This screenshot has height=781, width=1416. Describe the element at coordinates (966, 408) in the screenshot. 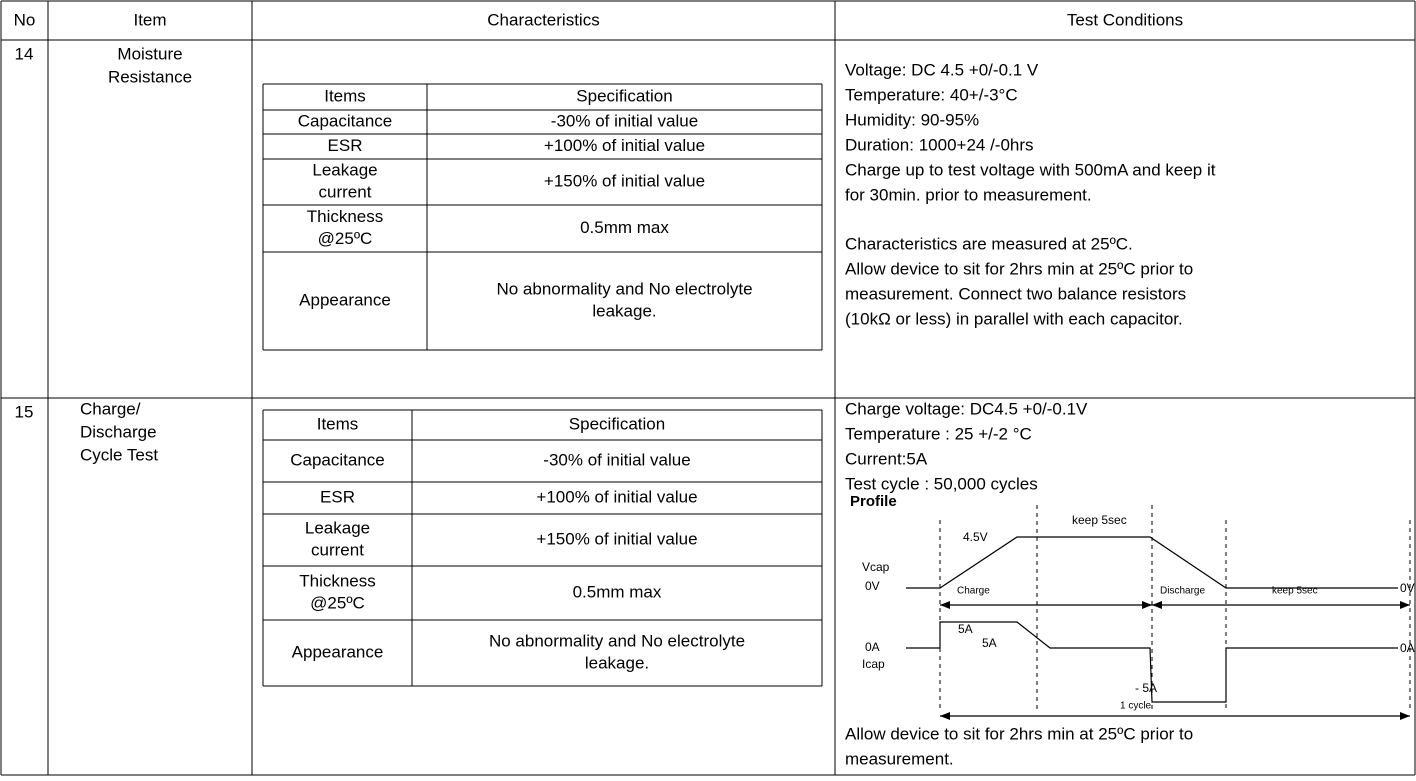

I see `text: Charge voltage: DC4.5 +0/-0.1V` at that location.